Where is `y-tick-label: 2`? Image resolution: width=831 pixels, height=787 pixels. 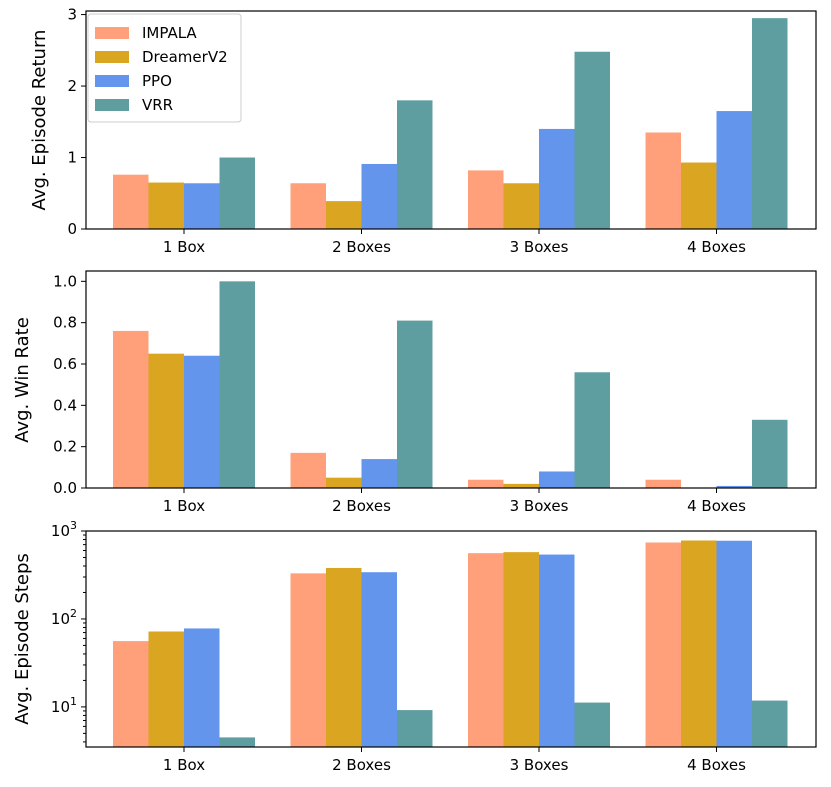
y-tick-label: 2 is located at coordinates (72, 86).